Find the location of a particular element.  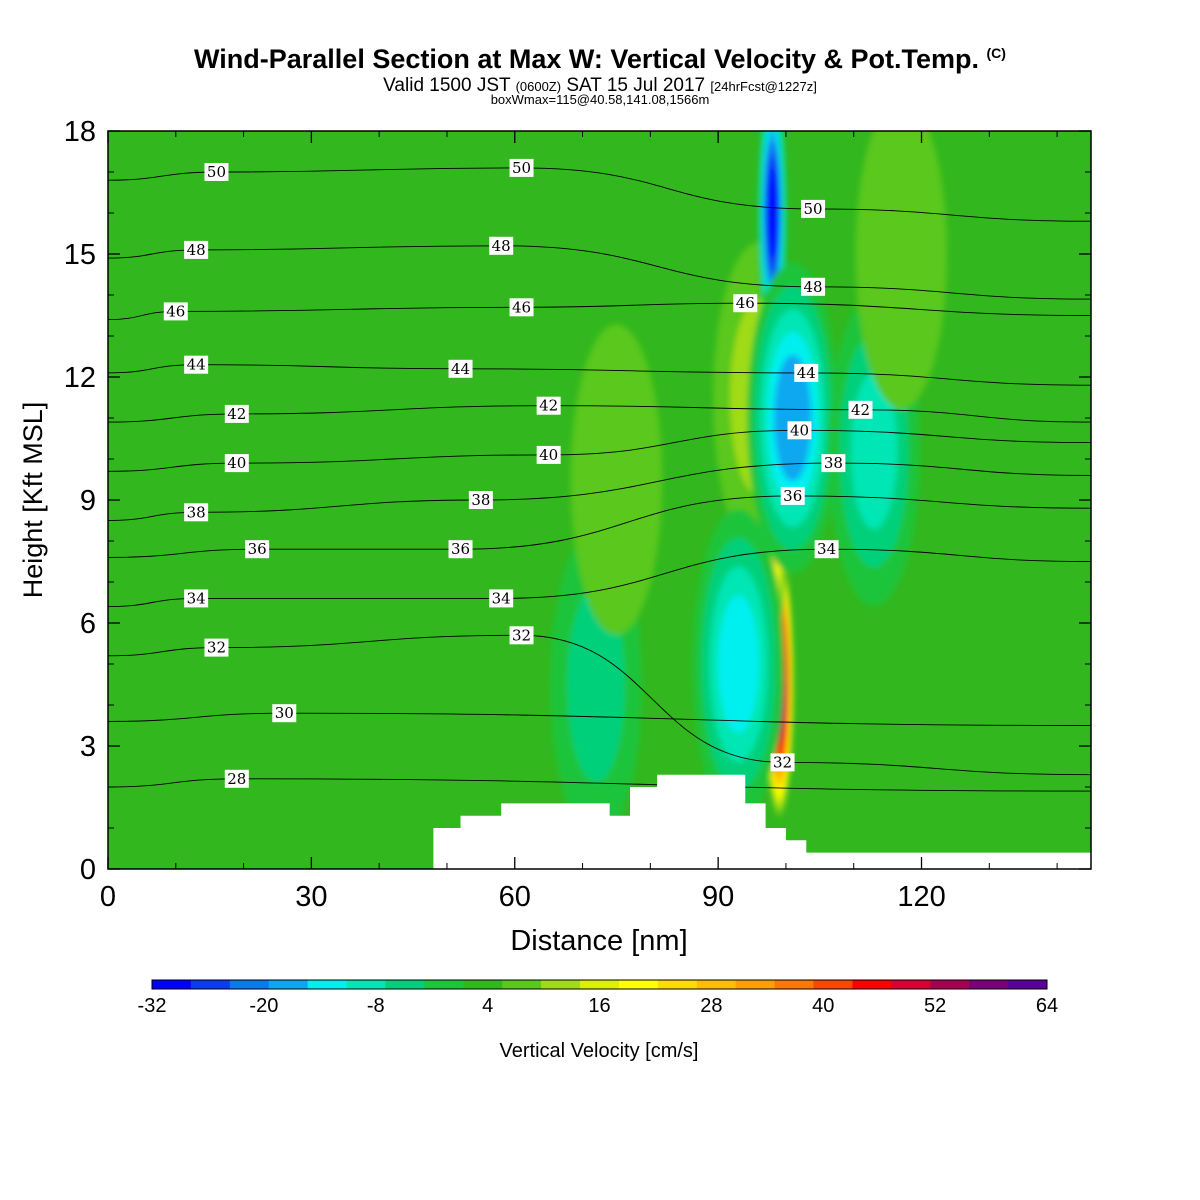

y-tick-label: 9 is located at coordinates (88, 501).